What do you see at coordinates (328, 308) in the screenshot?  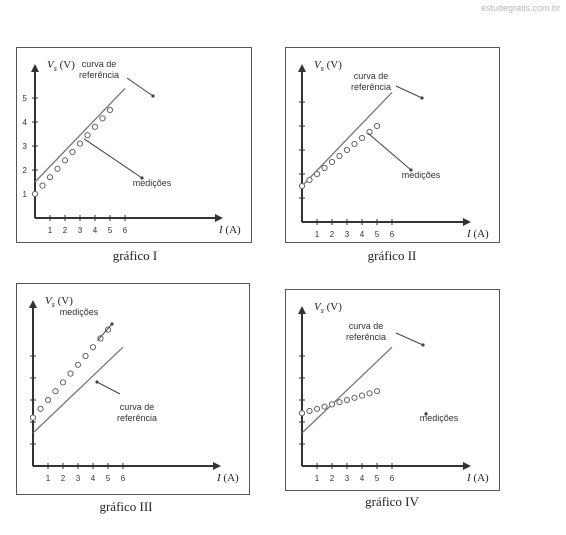 I see `graph-4-y-axis-title: Vs (V)` at bounding box center [328, 308].